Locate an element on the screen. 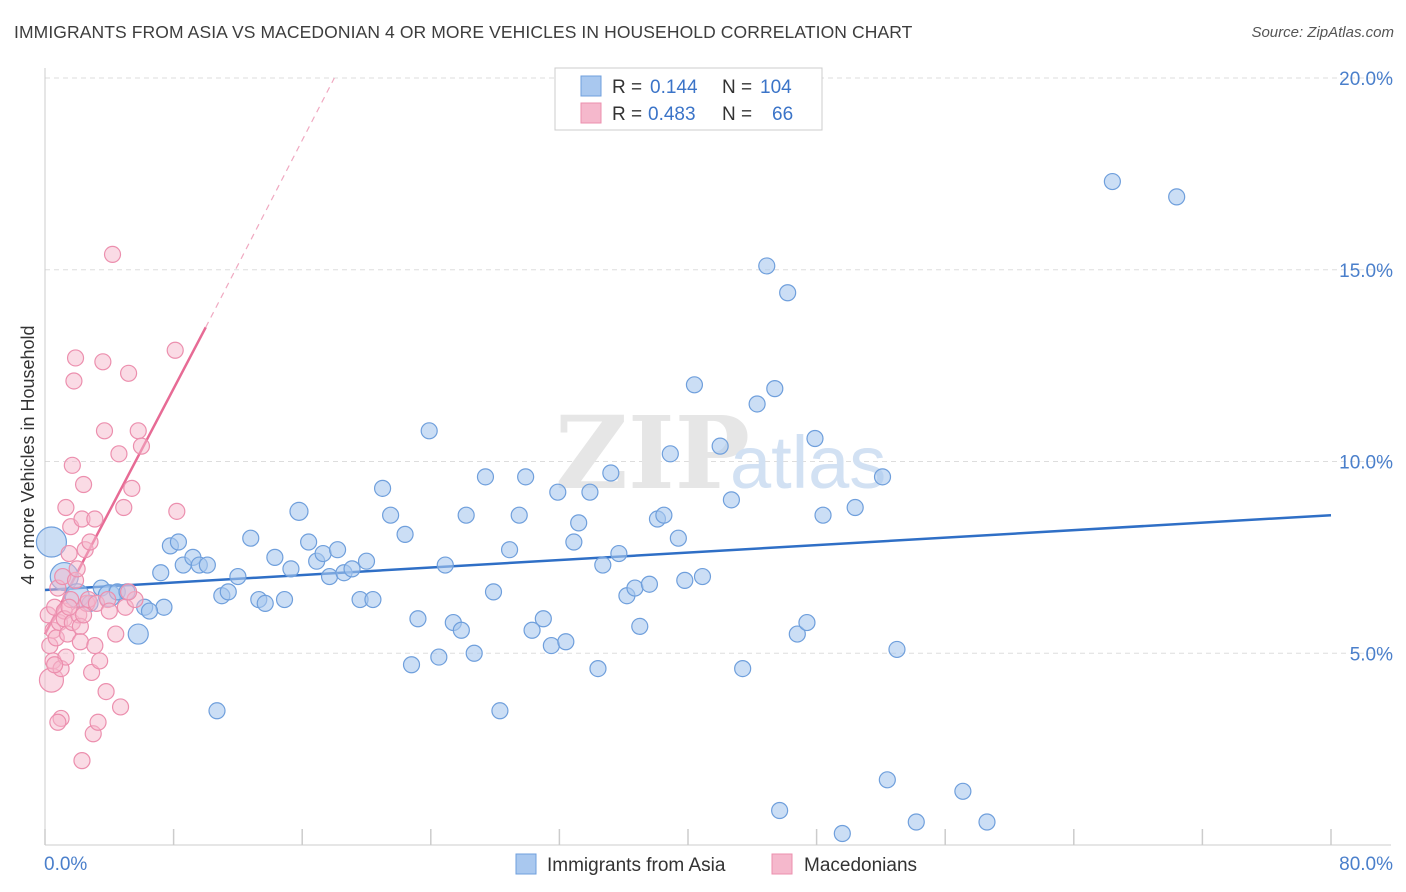 Image resolution: width=1406 pixels, height=892 pixels. trend-line-macedonians-extension is located at coordinates (270, 202).